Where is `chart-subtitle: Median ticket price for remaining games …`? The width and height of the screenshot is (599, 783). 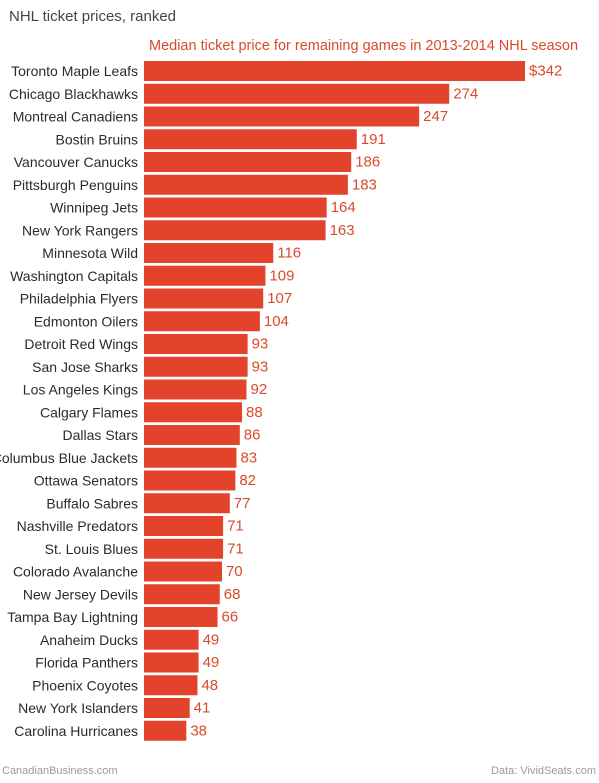 chart-subtitle: Median ticket price for remaining games … is located at coordinates (364, 46).